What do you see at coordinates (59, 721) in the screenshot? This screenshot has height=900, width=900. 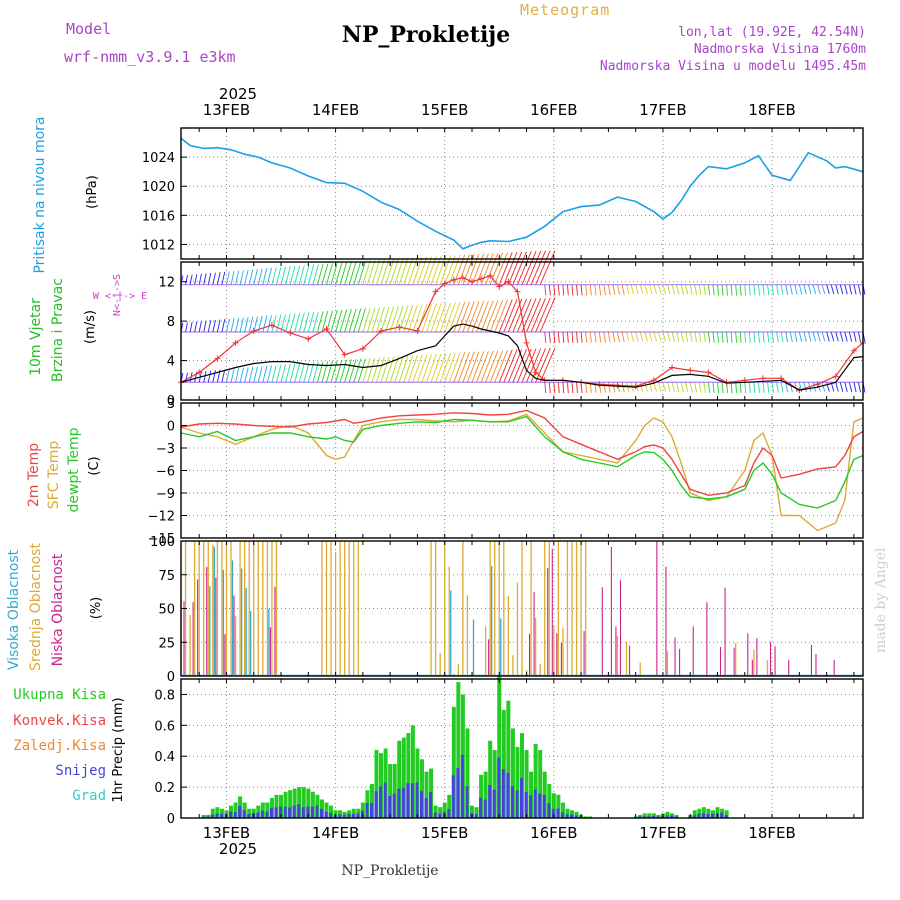 I see `precip-label-conv: Konvek.Kisa` at bounding box center [59, 721].